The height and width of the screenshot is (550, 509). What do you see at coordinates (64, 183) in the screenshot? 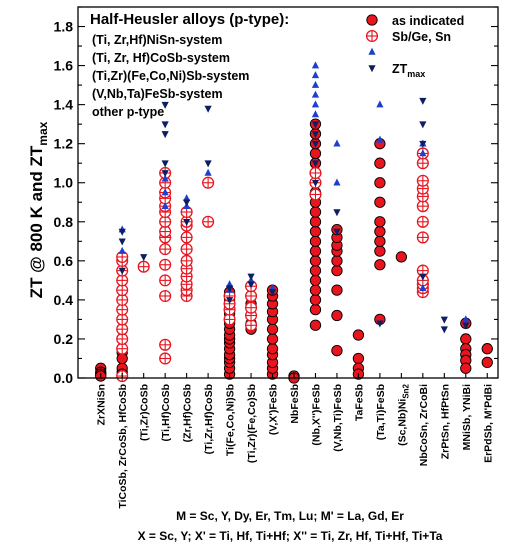
I see `y-tick-label: 1.0` at bounding box center [64, 183].